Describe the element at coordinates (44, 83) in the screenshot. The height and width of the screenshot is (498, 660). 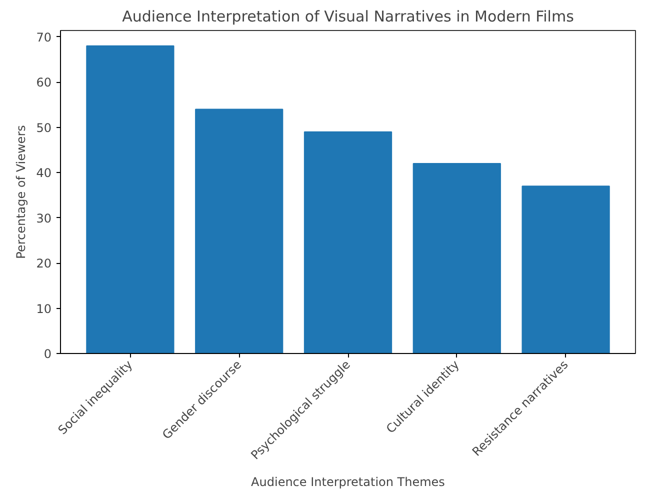
I see `y-tick-label: 60` at that location.